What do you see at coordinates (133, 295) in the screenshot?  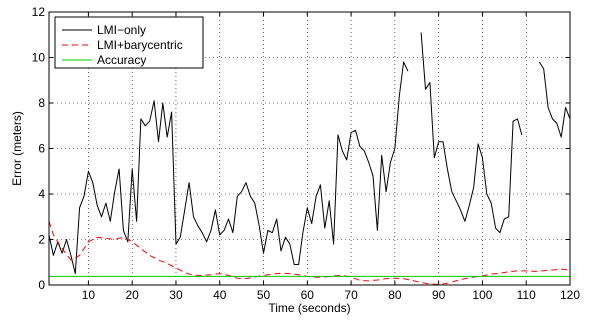 I see `x-tick-label: 20` at bounding box center [133, 295].